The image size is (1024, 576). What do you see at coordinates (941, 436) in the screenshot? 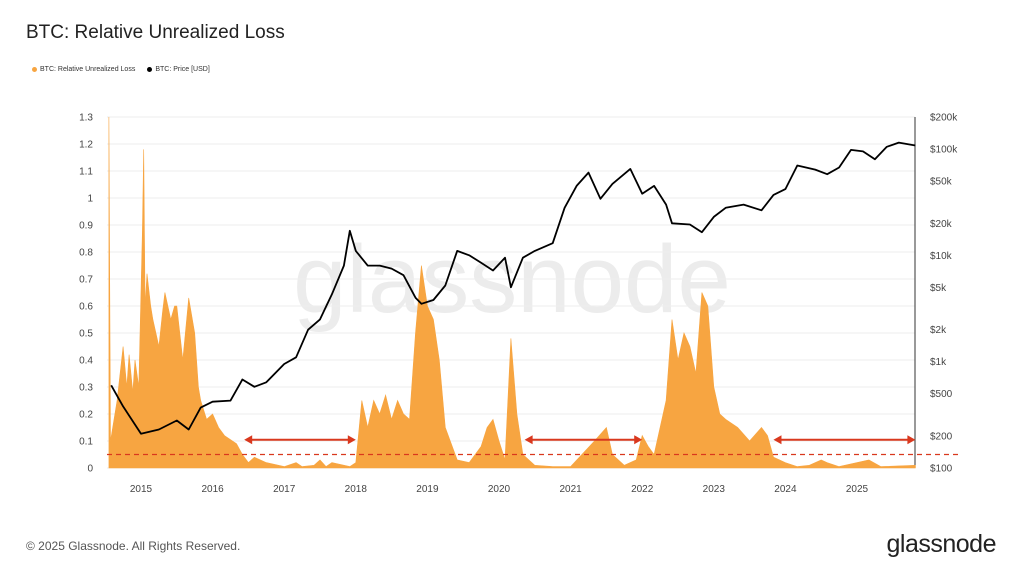
I see `y-right-tick-label: $200` at bounding box center [941, 436].